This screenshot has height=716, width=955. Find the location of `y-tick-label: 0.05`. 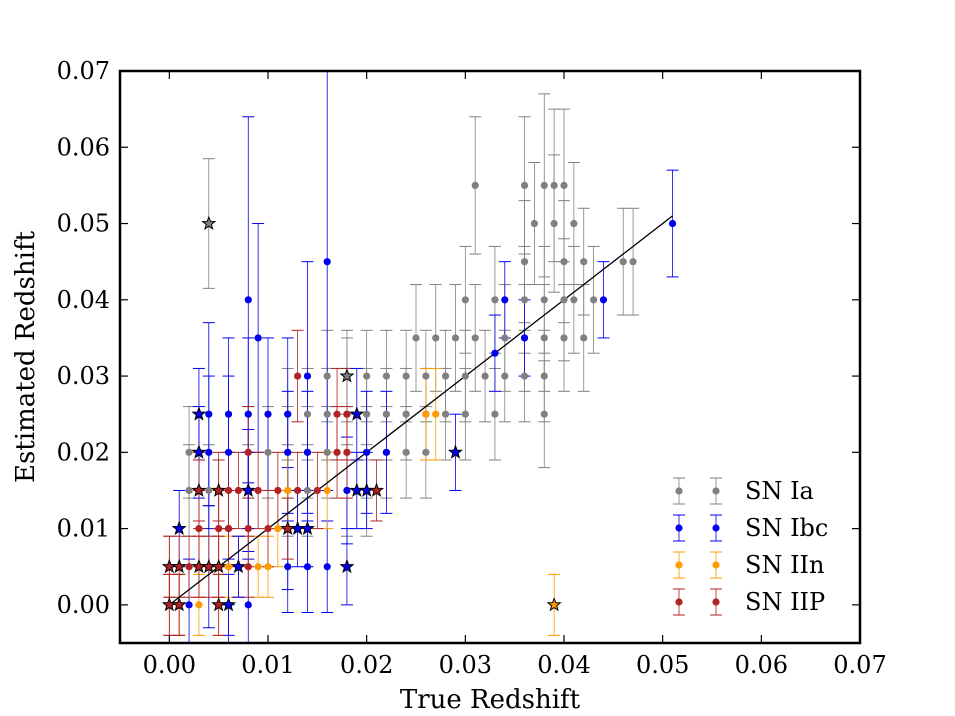

y-tick-label: 0.05 is located at coordinates (83, 224).